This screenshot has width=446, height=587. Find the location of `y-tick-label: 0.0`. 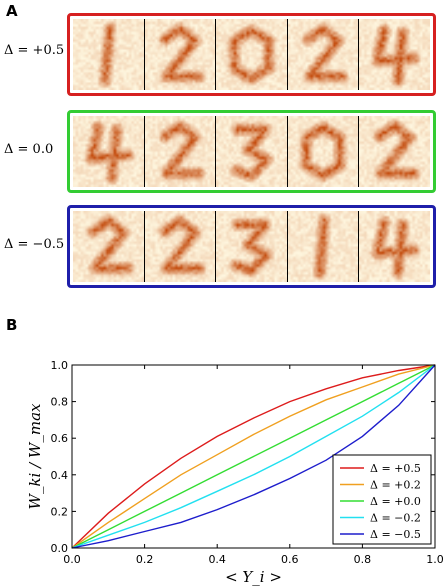

y-tick-label: 0.0 is located at coordinates (60, 548).